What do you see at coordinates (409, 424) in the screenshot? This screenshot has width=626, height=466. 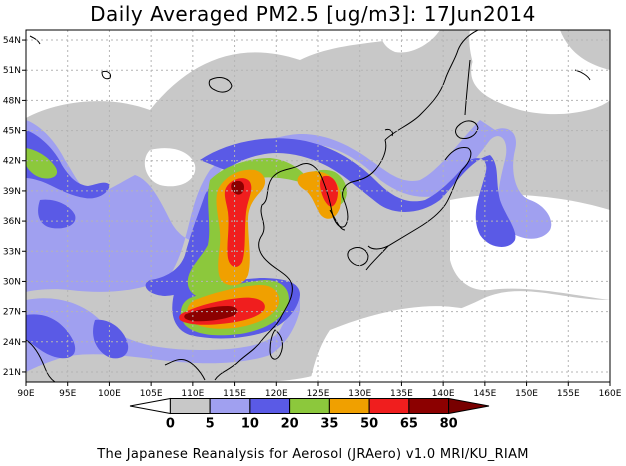 I see `colorbar-level-label: 65` at bounding box center [409, 424].